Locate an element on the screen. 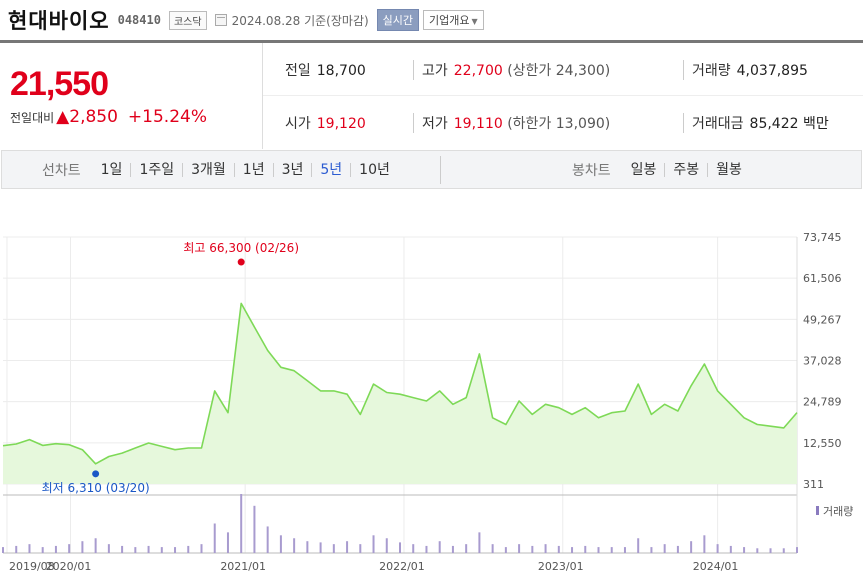 The height and width of the screenshot is (583, 863). company-info-label: 기업개요 is located at coordinates (449, 20).